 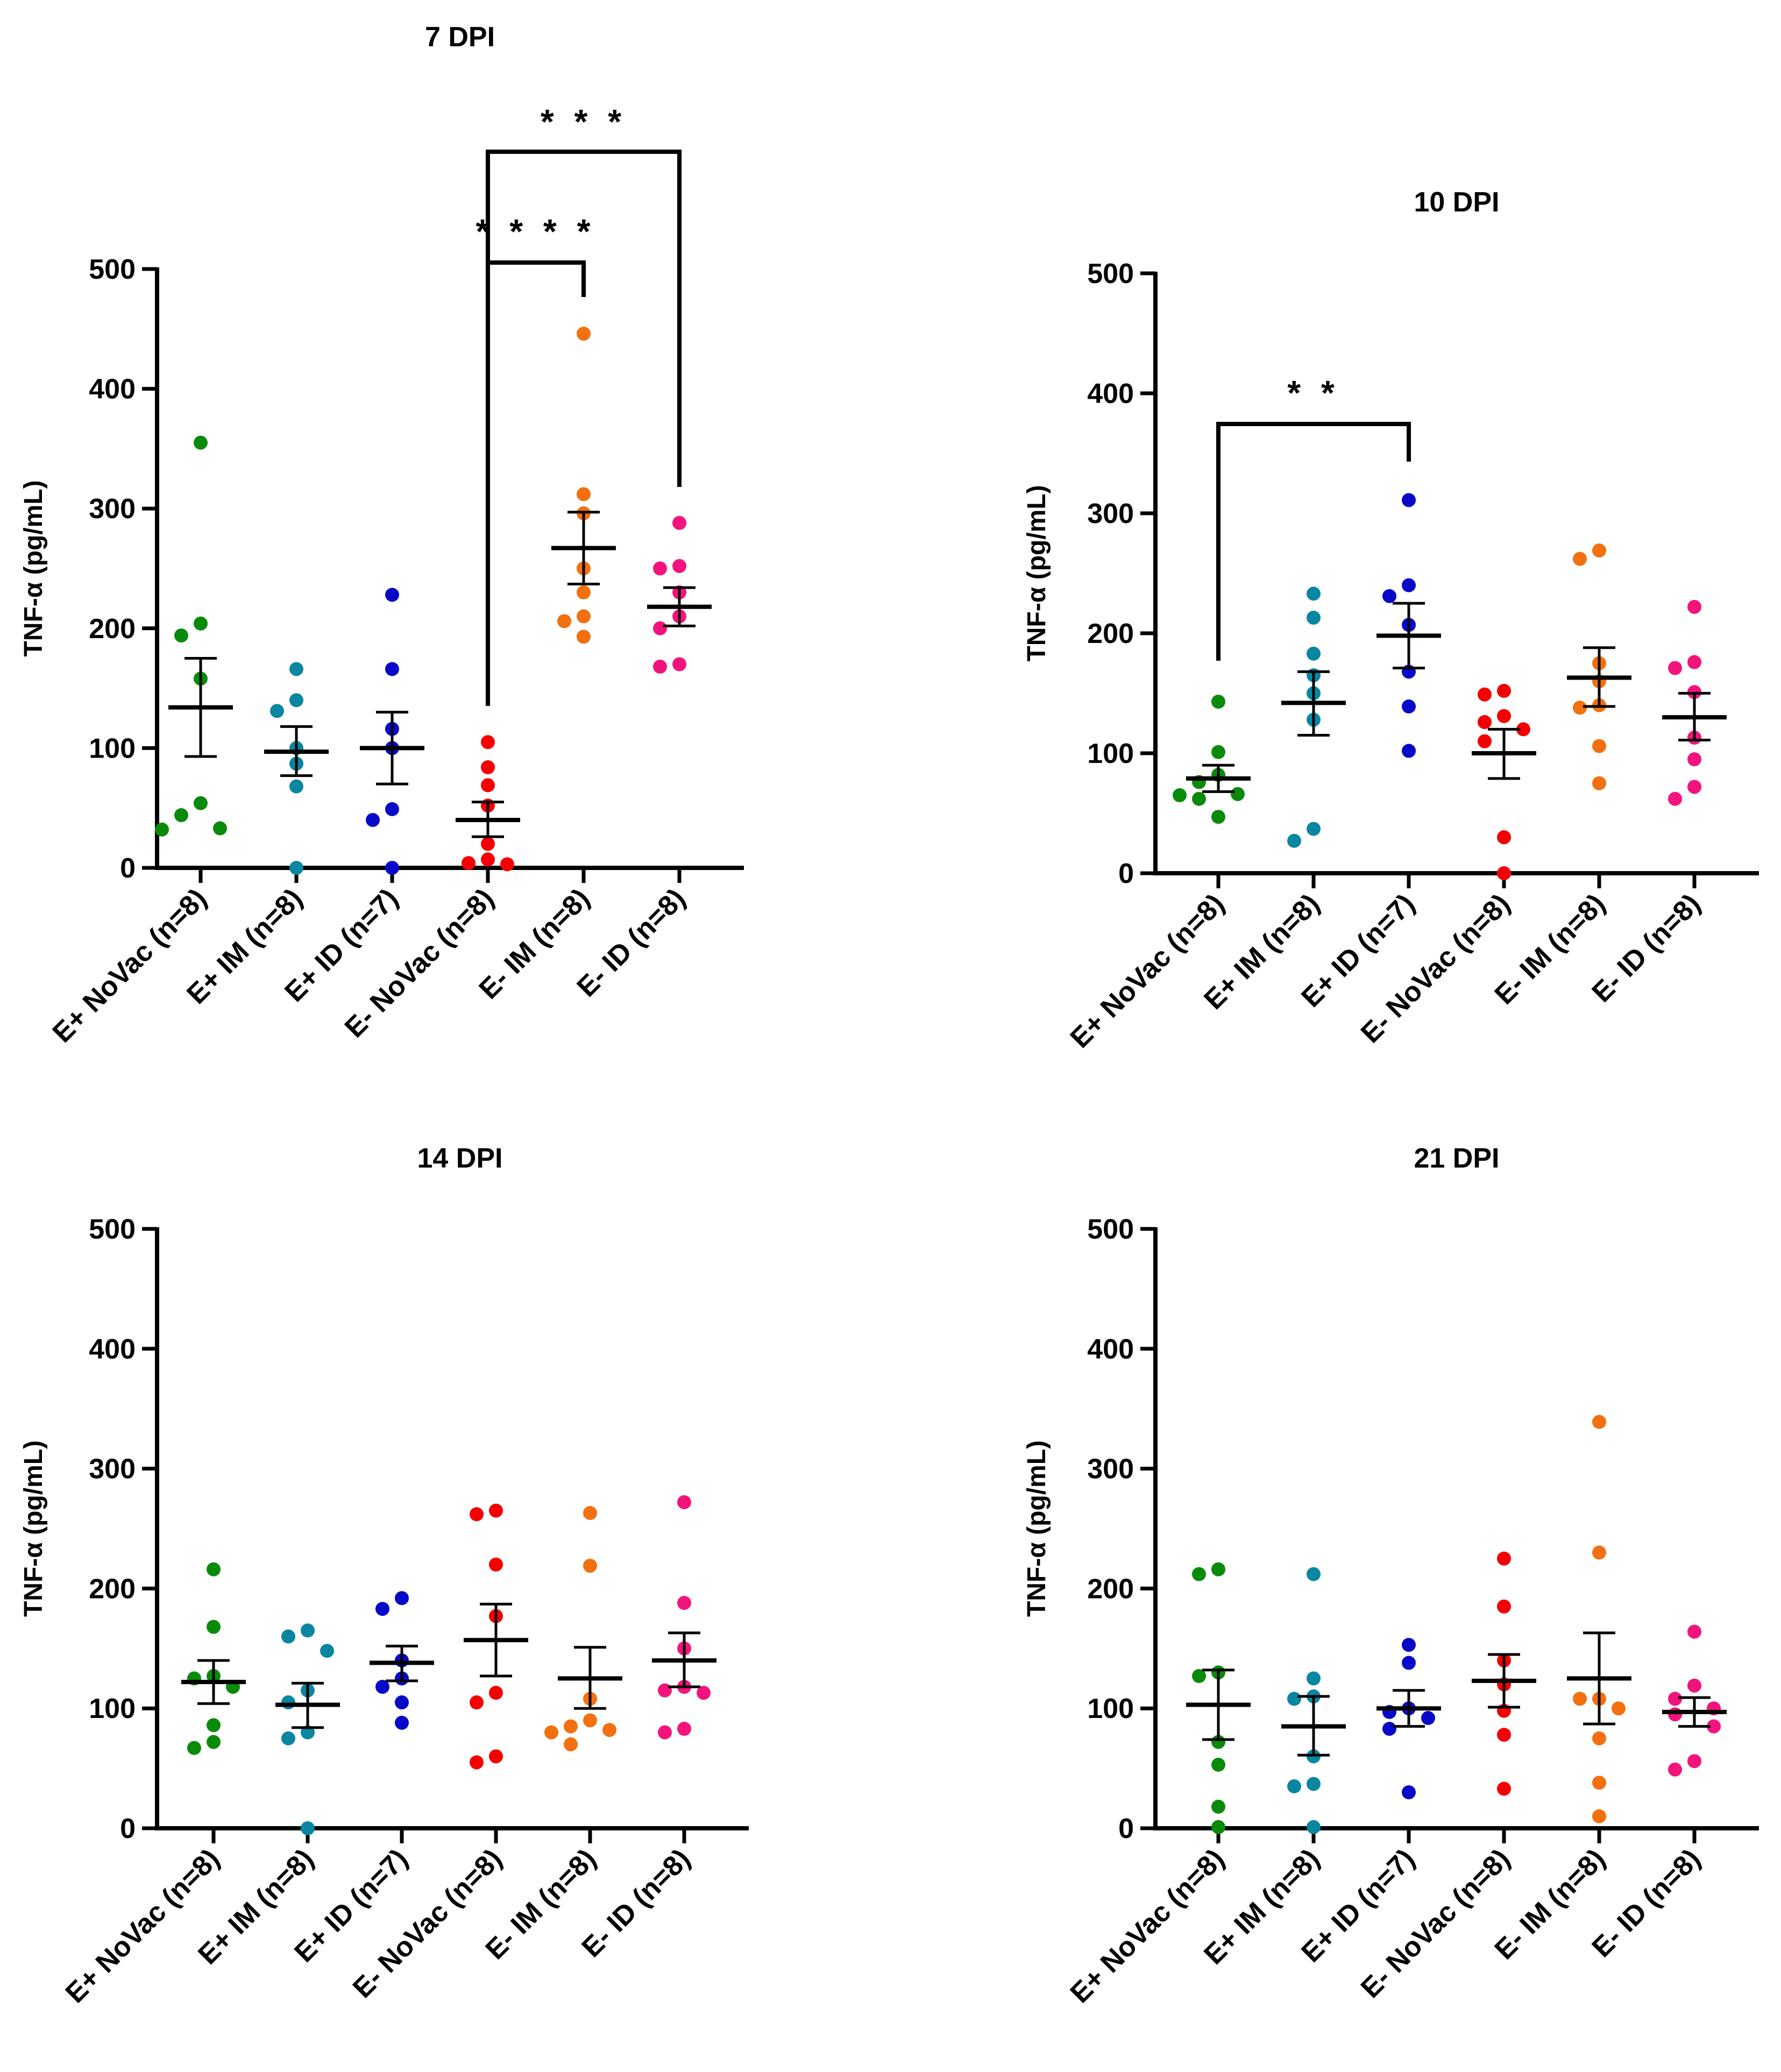 What do you see at coordinates (112, 629) in the screenshot?
I see `y-tick-label: 200` at bounding box center [112, 629].